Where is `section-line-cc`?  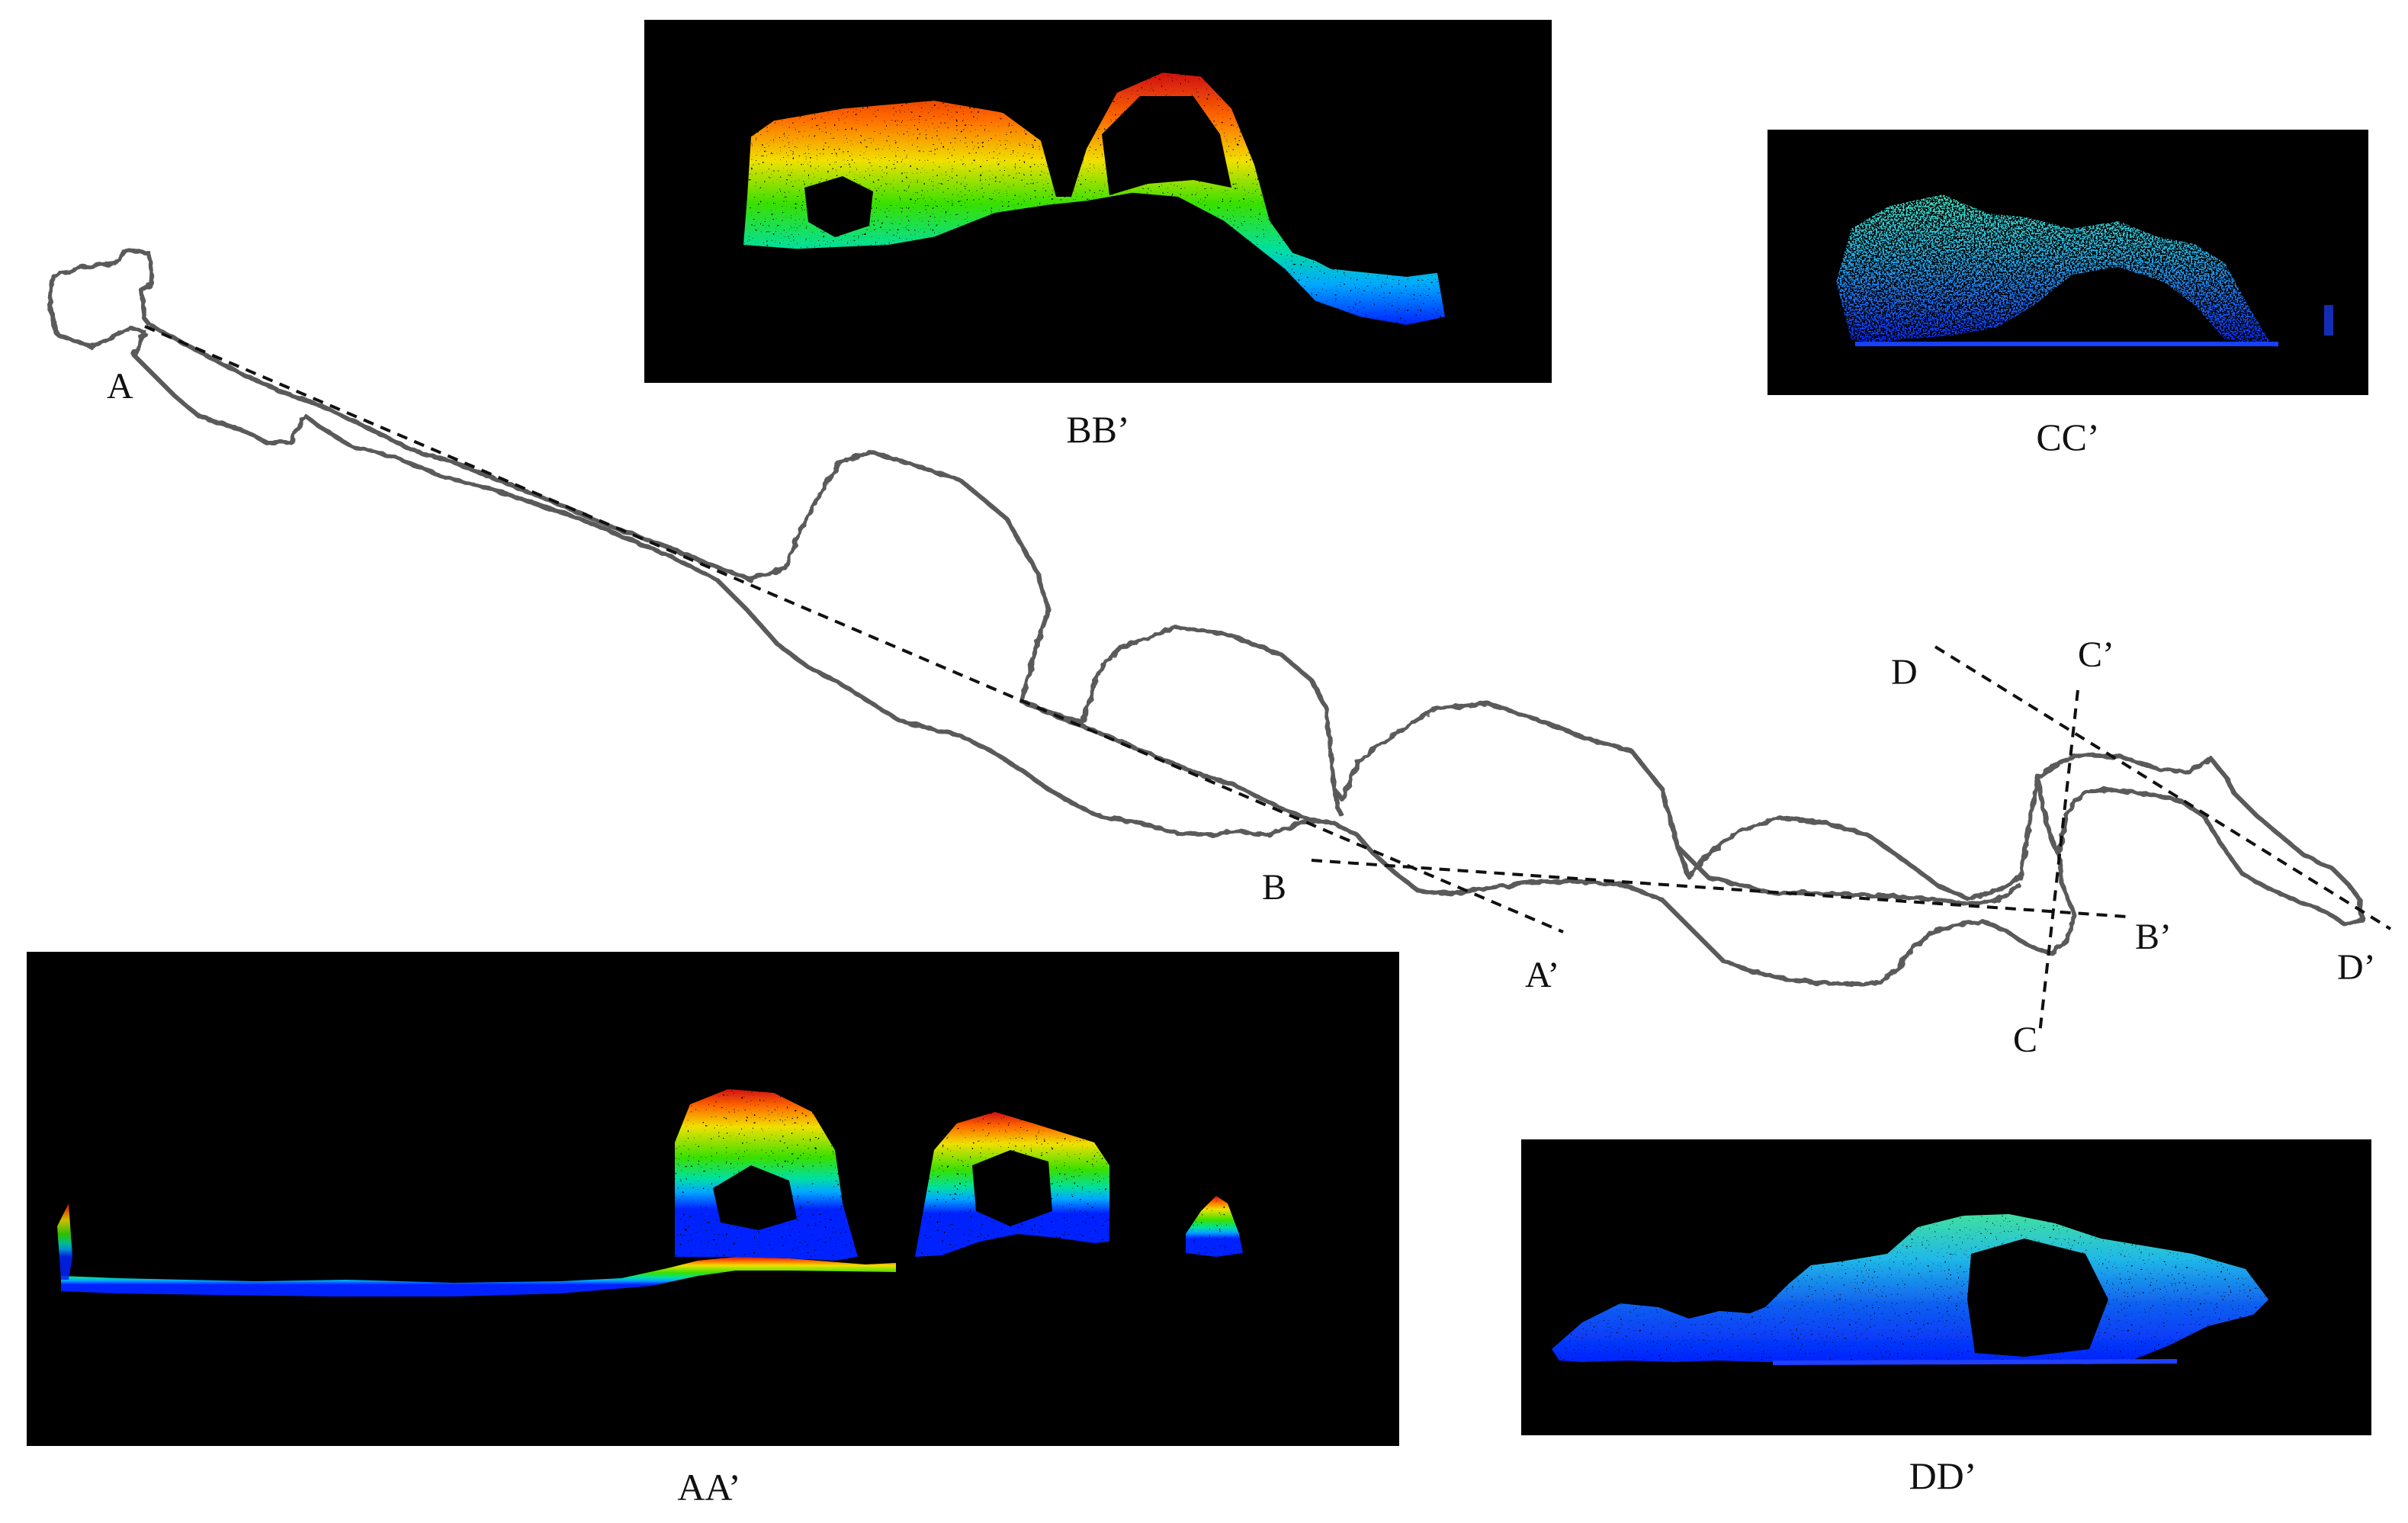
section-line-cc is located at coordinates (2058, 862).